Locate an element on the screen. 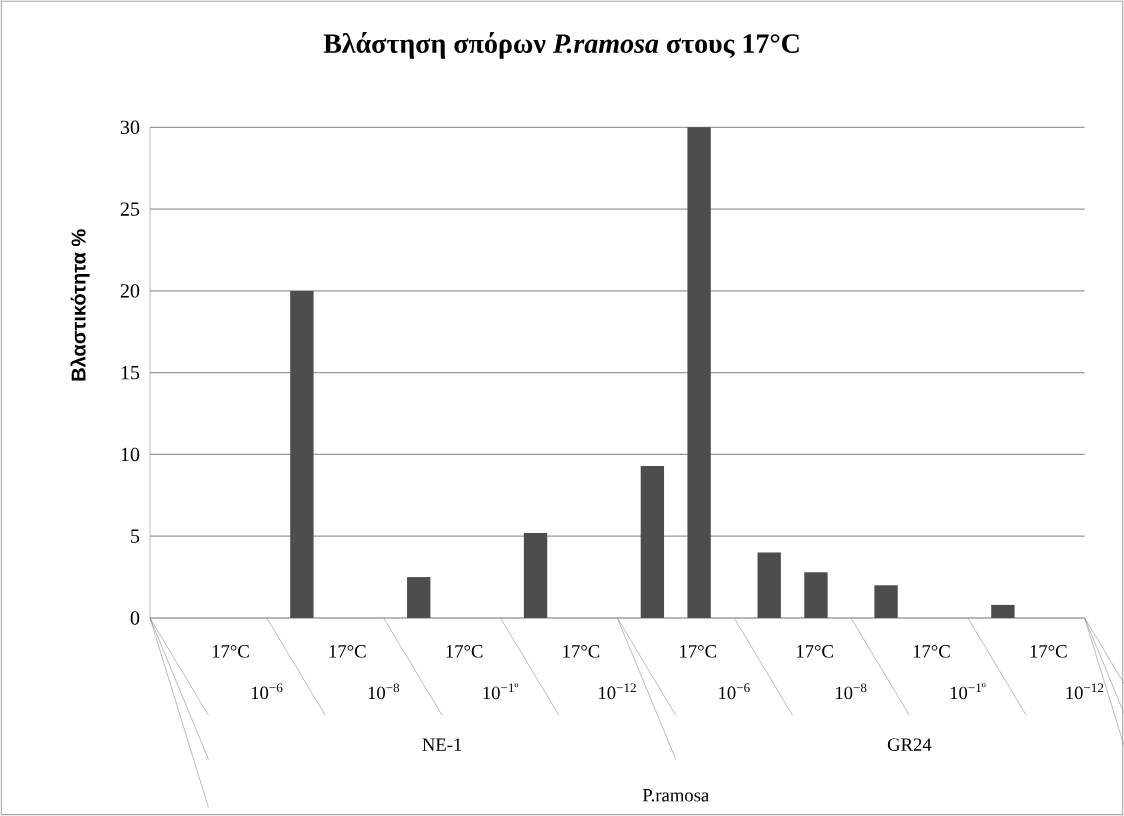  y-tick-label: 20 is located at coordinates (130, 291).